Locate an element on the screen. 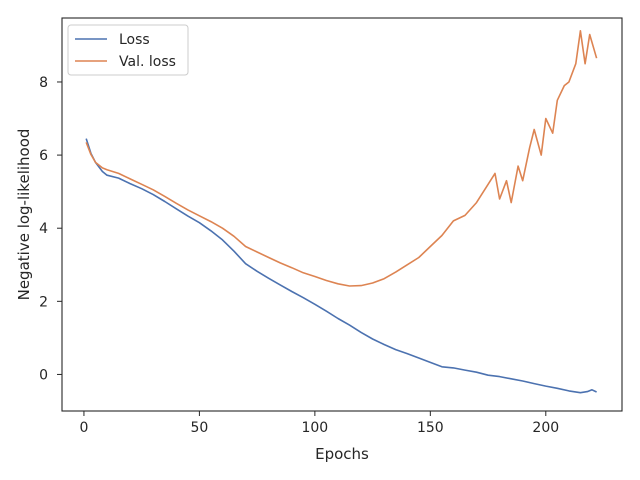  y-tick-label: 0 is located at coordinates (43, 375).